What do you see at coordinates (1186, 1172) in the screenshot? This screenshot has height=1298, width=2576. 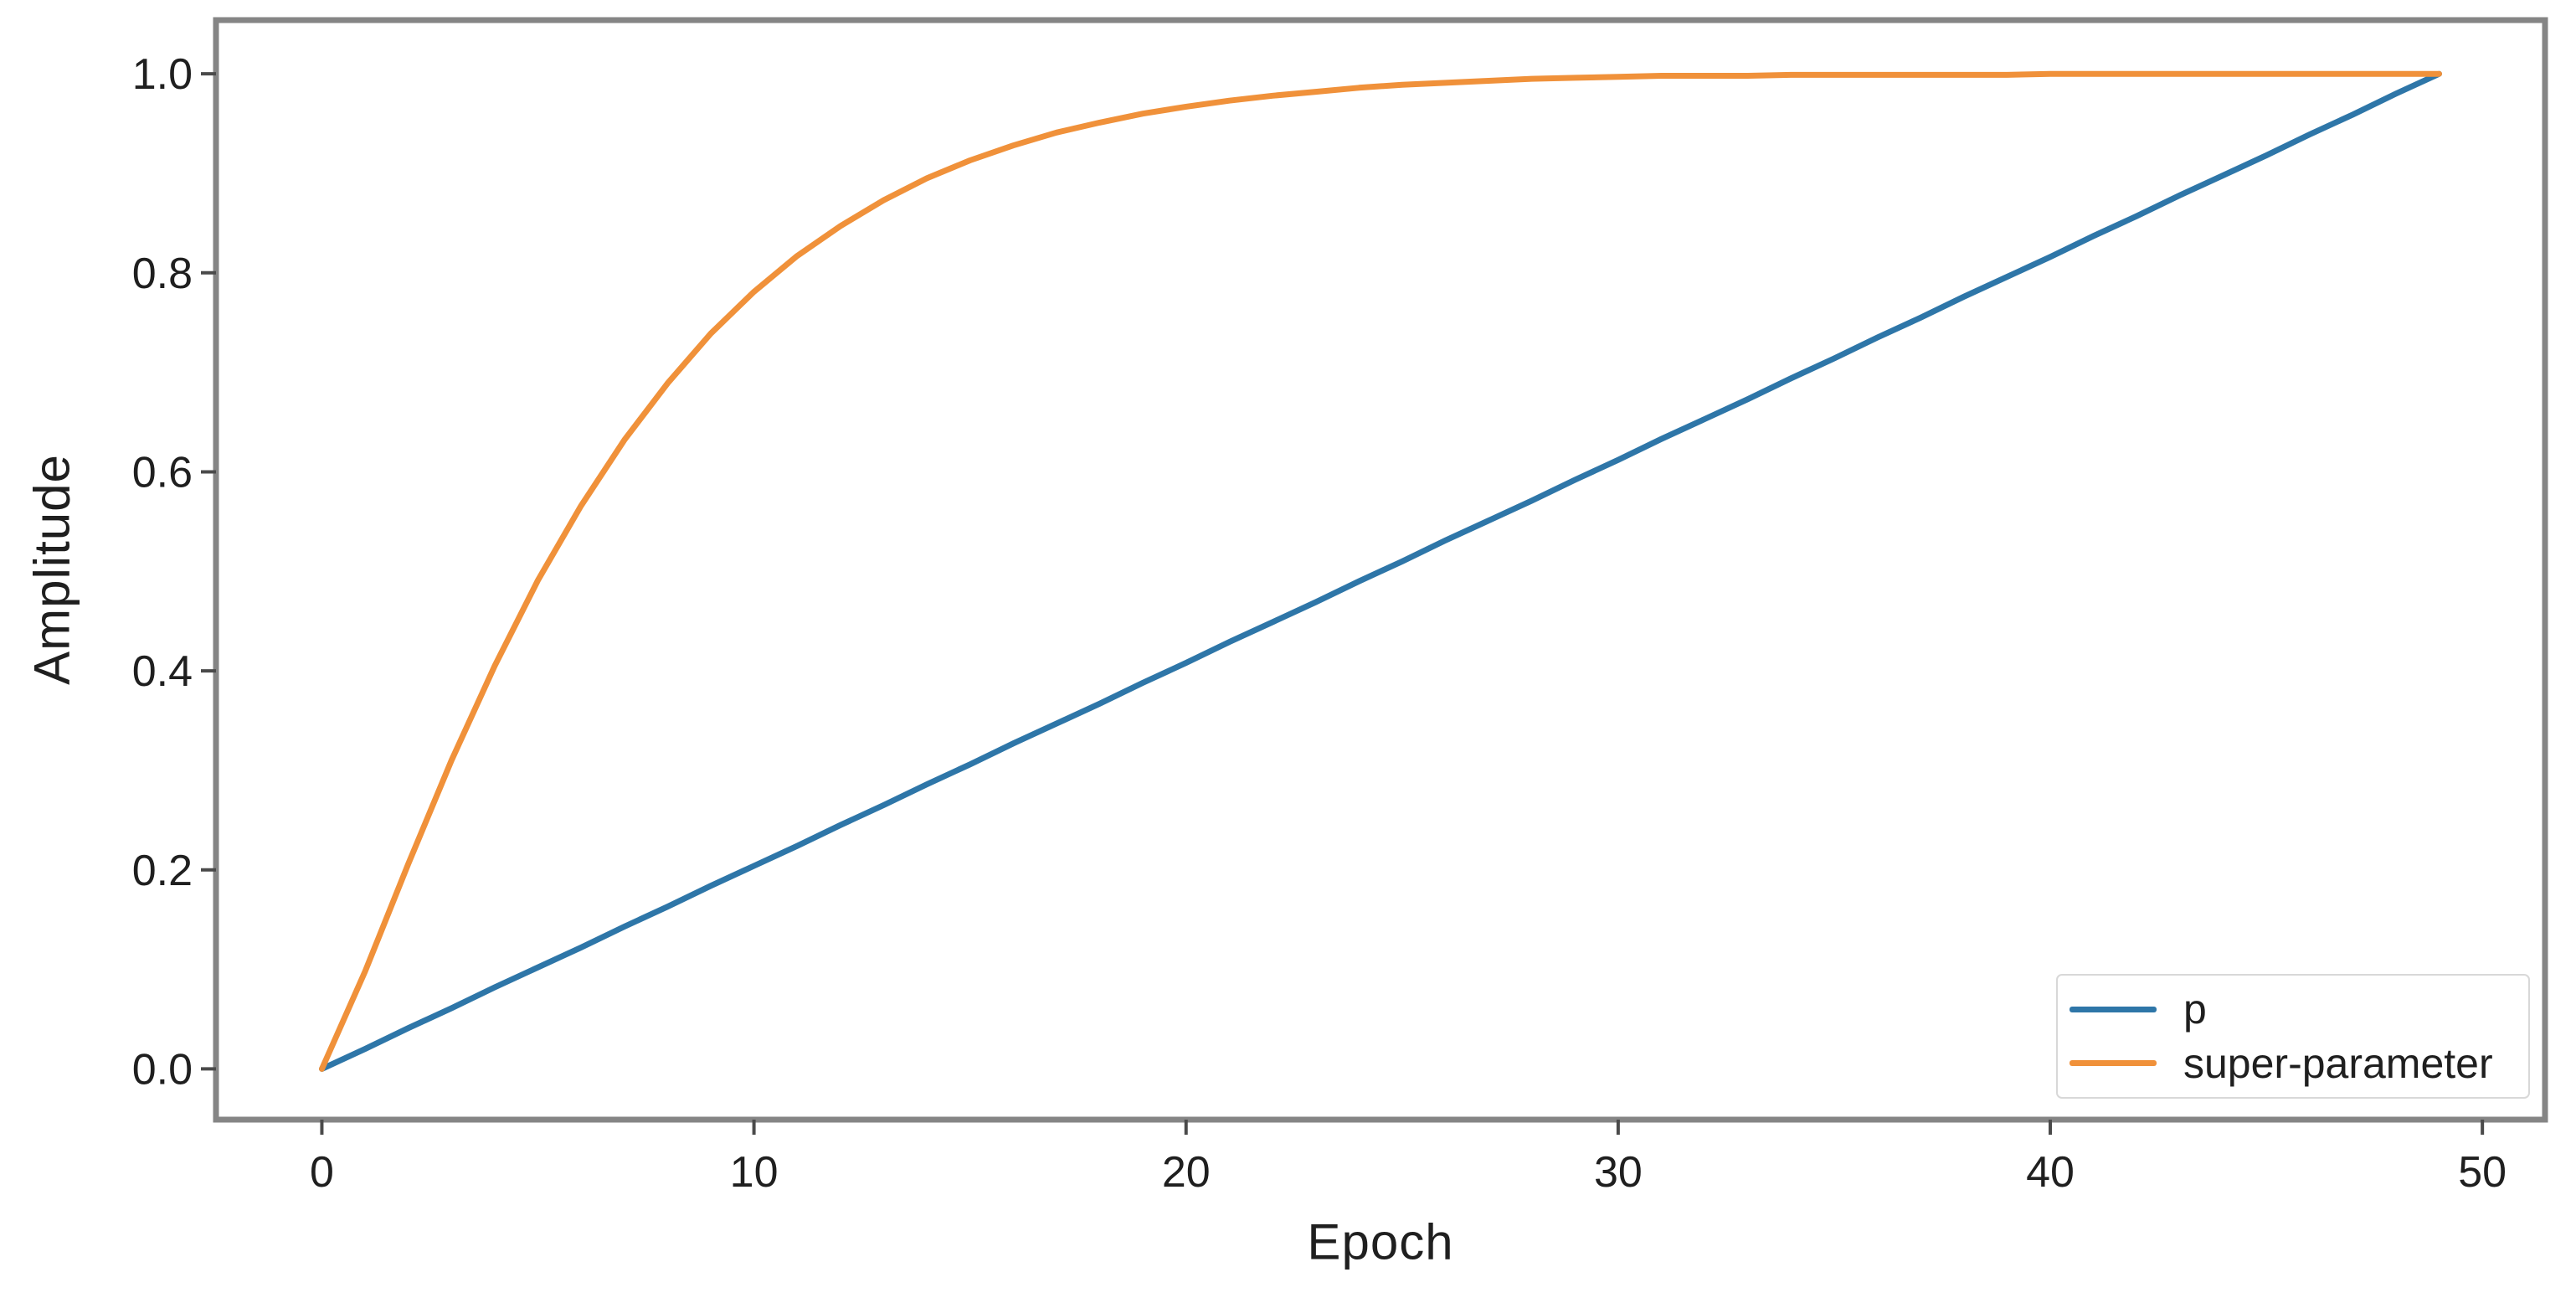 I see `x-tick-label: 20` at bounding box center [1186, 1172].